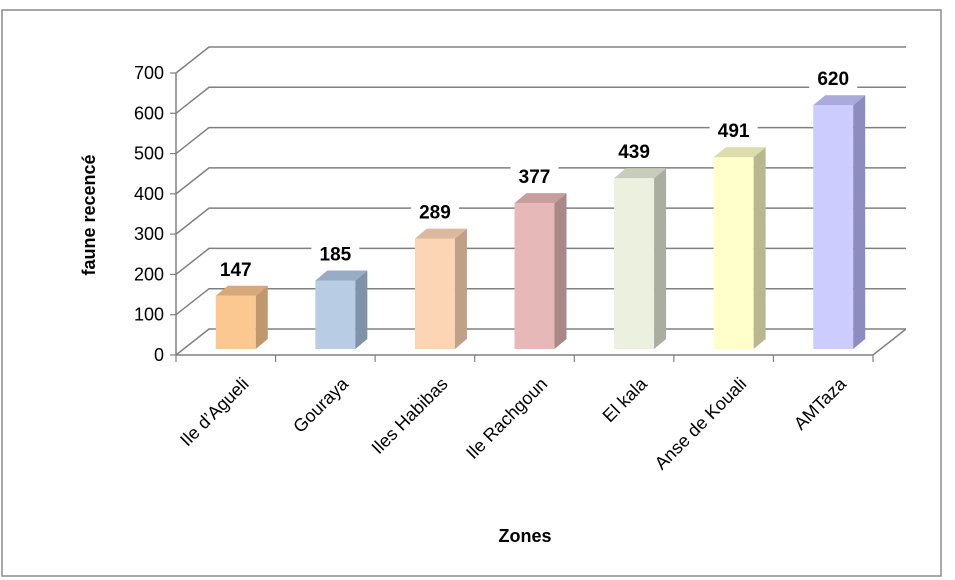 This screenshot has width=955, height=580. I want to click on data-label: 147, so click(236, 270).